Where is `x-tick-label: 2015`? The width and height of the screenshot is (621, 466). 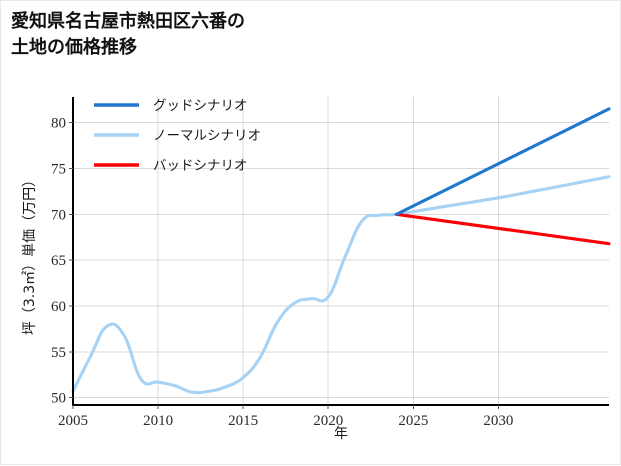 x-tick-label: 2015 is located at coordinates (243, 421).